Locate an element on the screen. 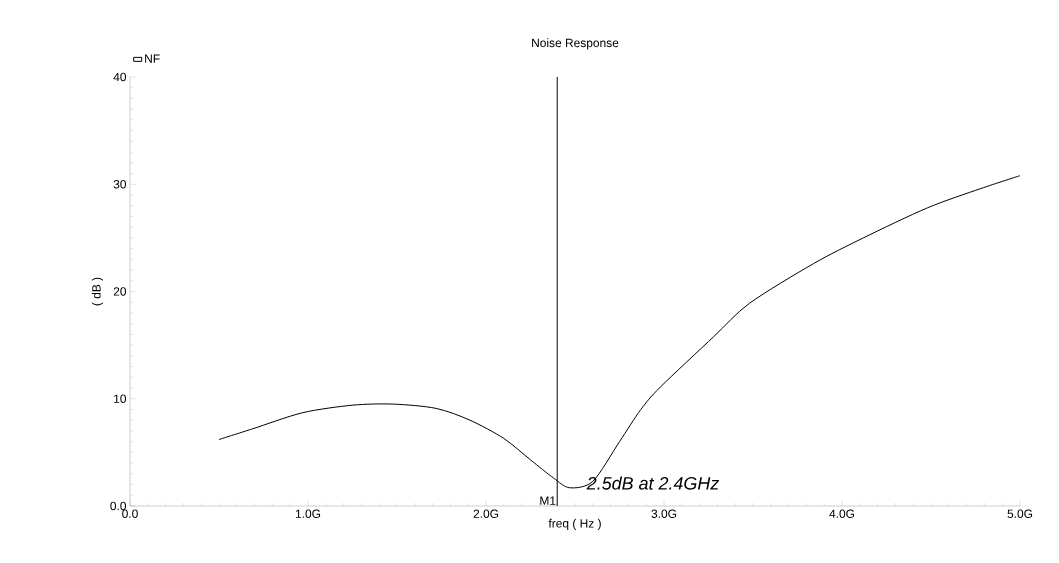 The height and width of the screenshot is (563, 1059). legend-label: NF is located at coordinates (152, 58).